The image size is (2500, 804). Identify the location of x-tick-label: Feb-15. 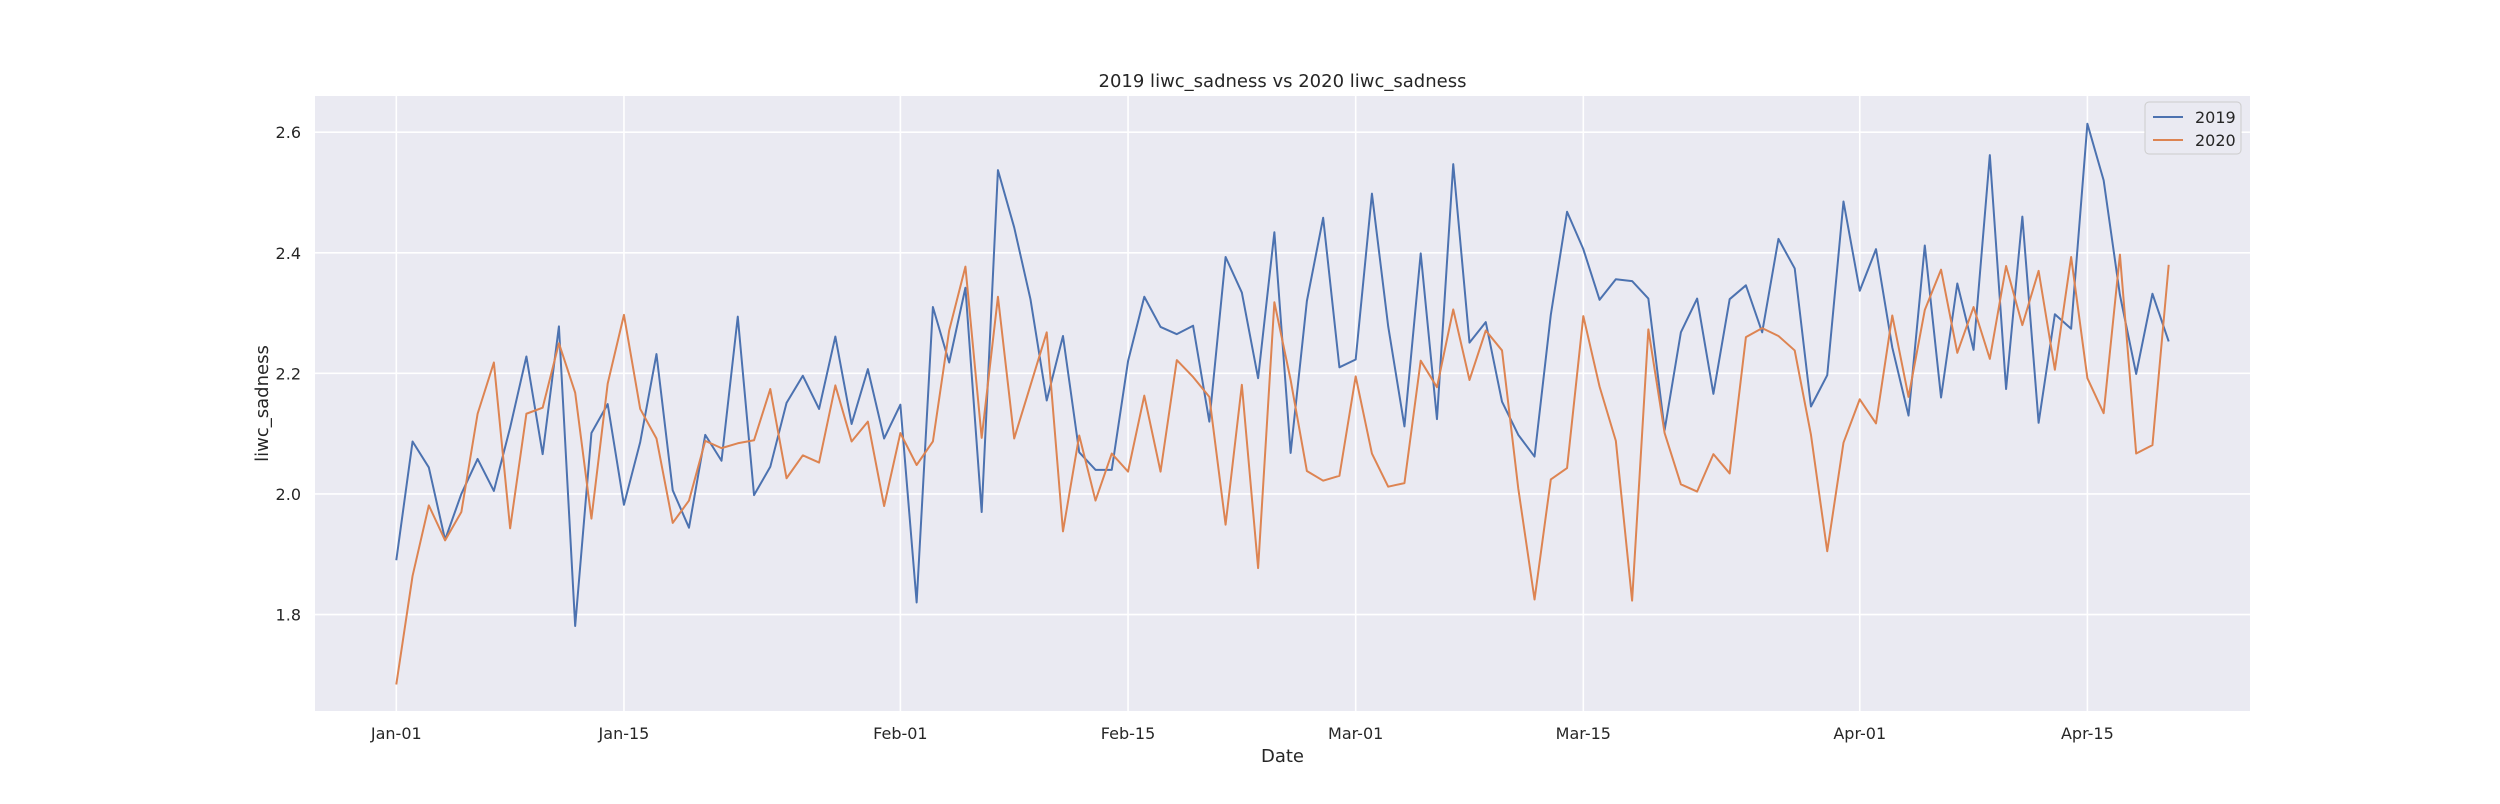
(1128, 733).